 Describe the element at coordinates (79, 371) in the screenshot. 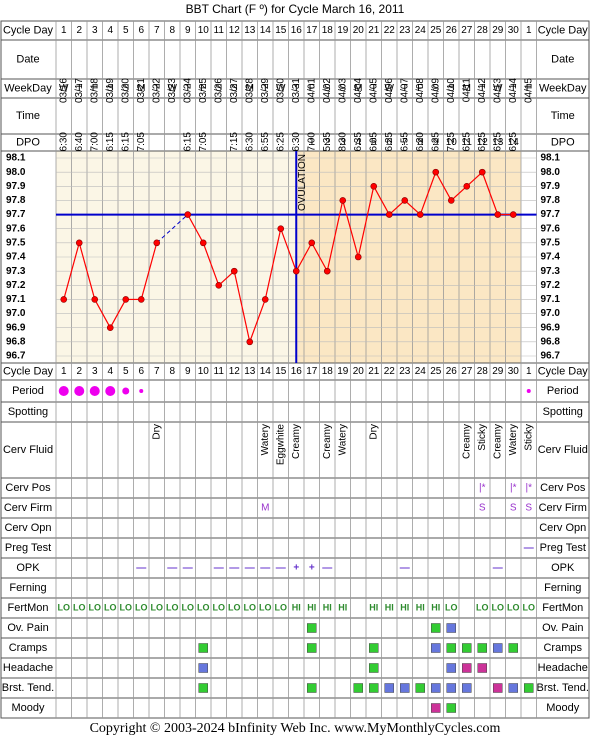

I see `cycle-day-bottom: 2` at that location.